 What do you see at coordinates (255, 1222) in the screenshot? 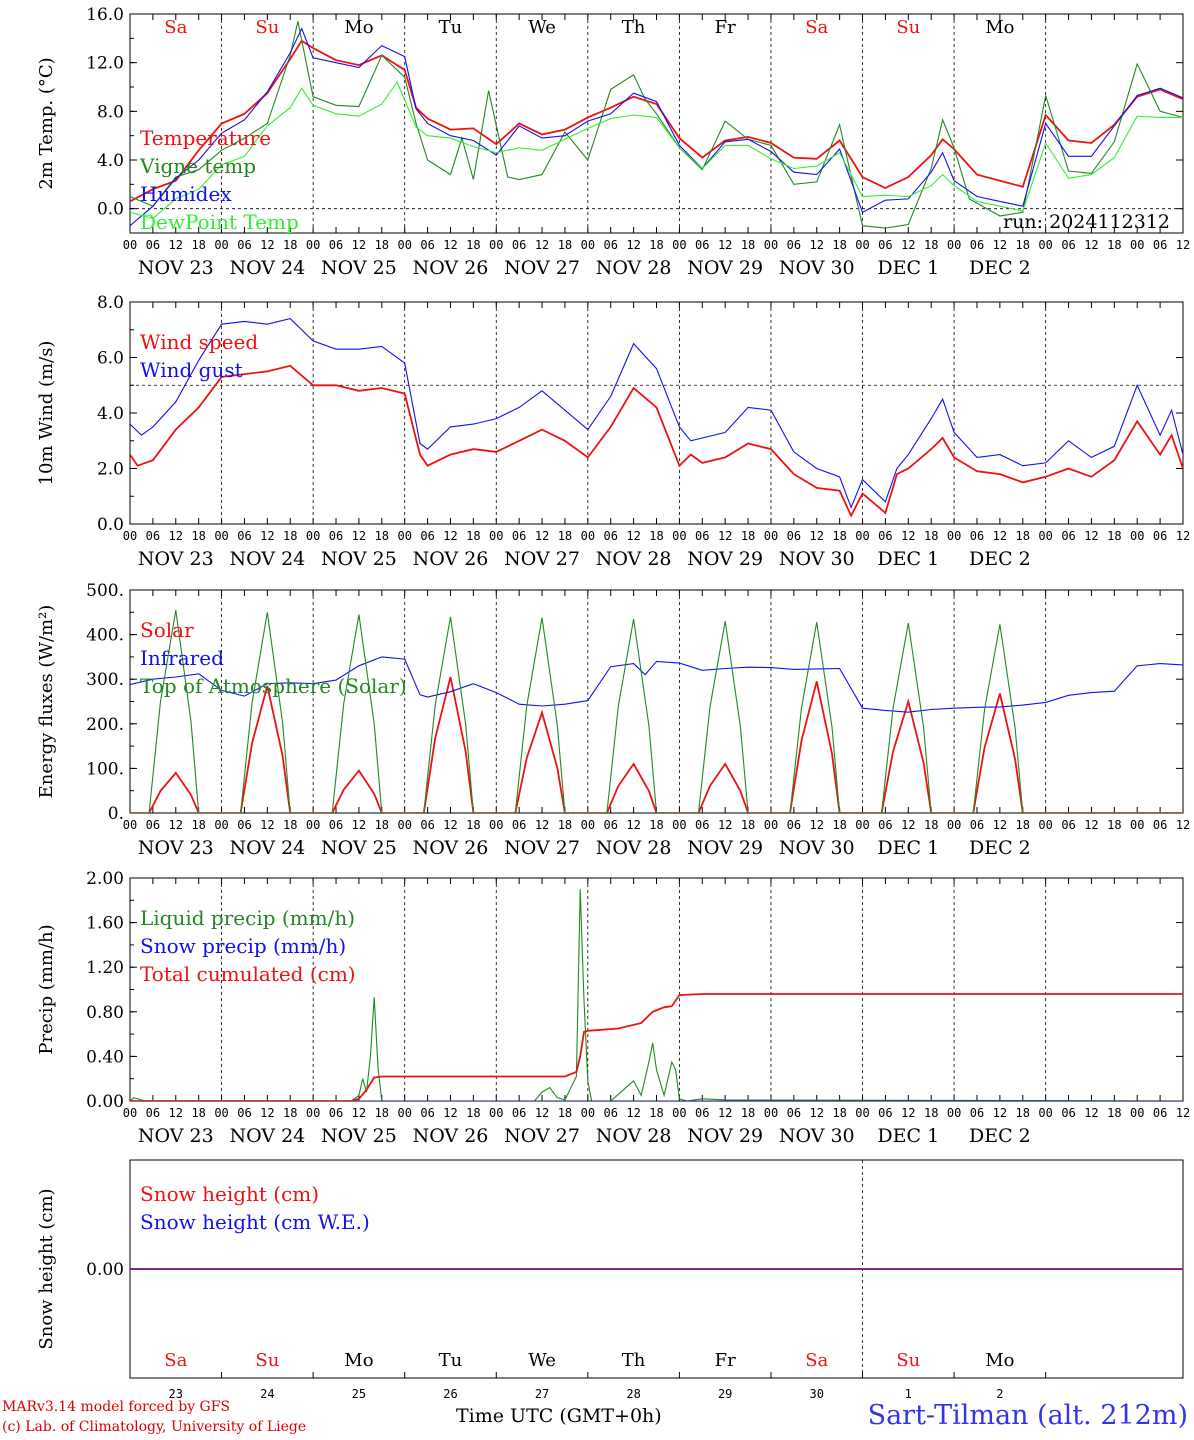
I see `legend-entry: Snow height (cm W.E.)` at bounding box center [255, 1222].